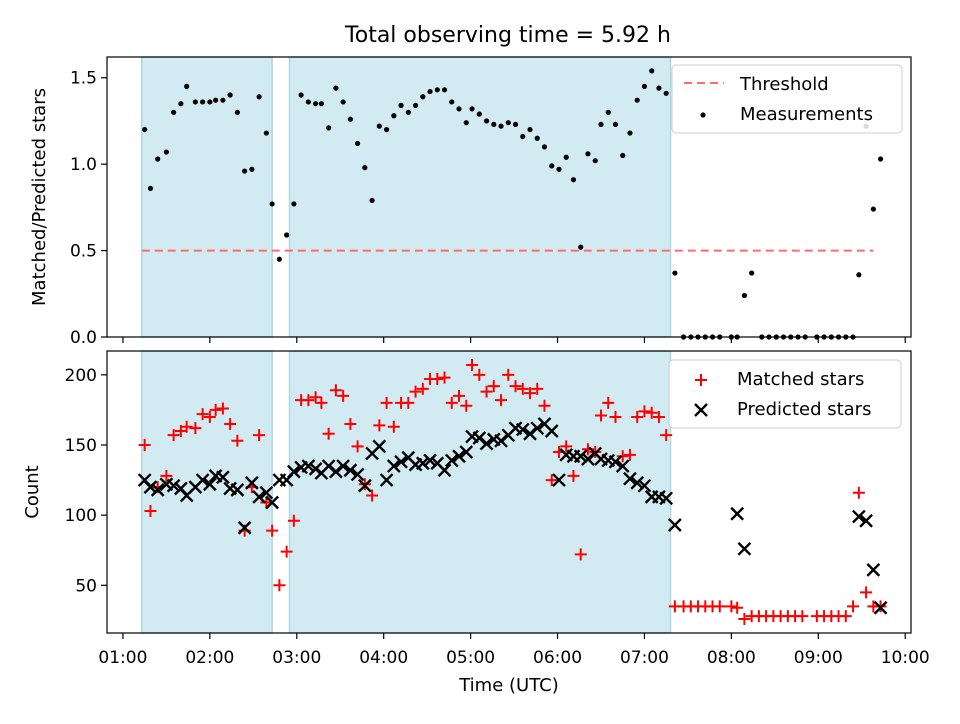  What do you see at coordinates (508, 685) in the screenshot?
I see `x-axis-label: Time (UTC)` at bounding box center [508, 685].